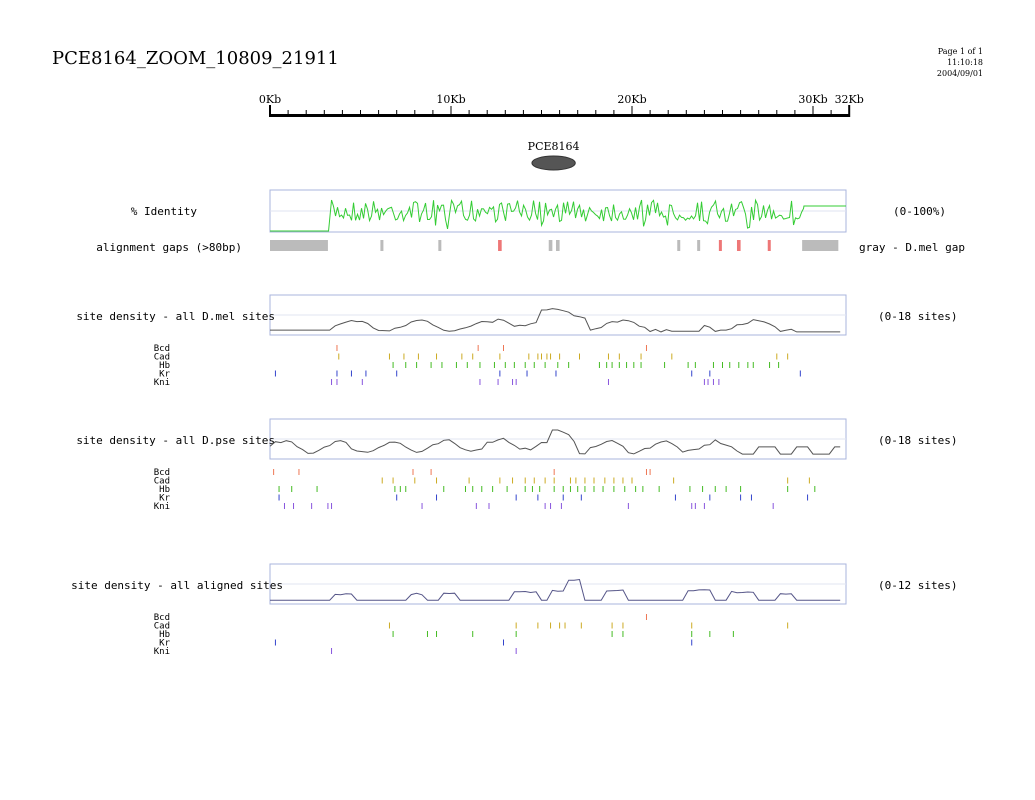  I want to click on identity-range: (0-100%), so click(919, 211).